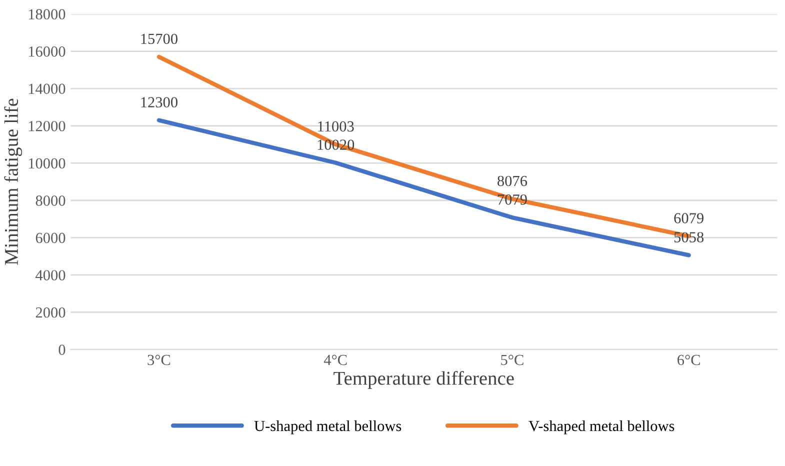 Image resolution: width=785 pixels, height=466 pixels. What do you see at coordinates (62, 349) in the screenshot?
I see `y-tick-label: 0` at bounding box center [62, 349].